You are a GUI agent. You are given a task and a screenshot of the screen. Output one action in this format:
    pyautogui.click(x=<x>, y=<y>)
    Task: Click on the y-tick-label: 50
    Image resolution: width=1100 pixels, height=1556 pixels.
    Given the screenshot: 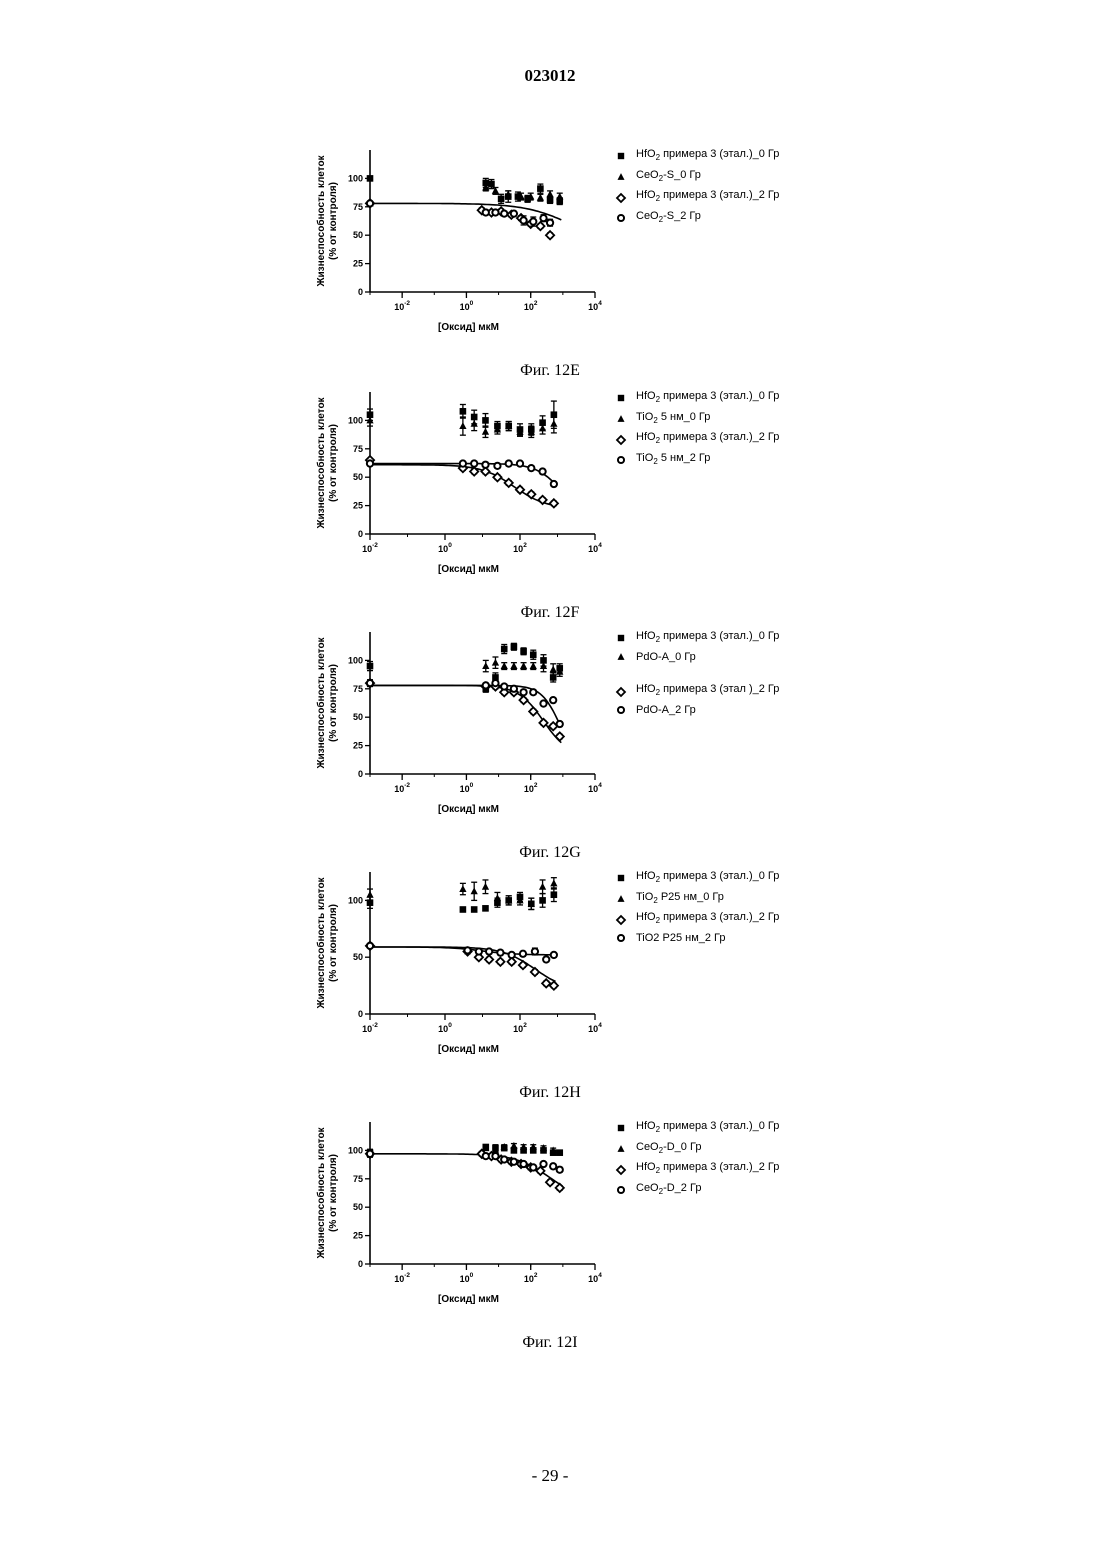 What is the action you would take?
    pyautogui.click(x=358, y=1207)
    